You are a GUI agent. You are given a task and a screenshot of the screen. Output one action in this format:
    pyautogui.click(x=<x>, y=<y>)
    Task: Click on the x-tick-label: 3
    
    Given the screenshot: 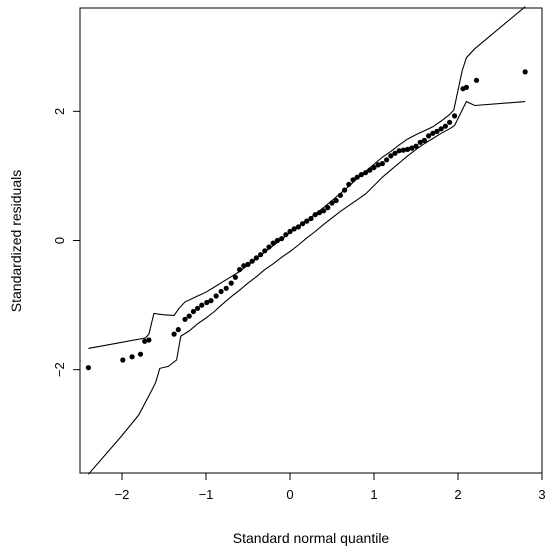 What is the action you would take?
    pyautogui.click(x=541, y=494)
    